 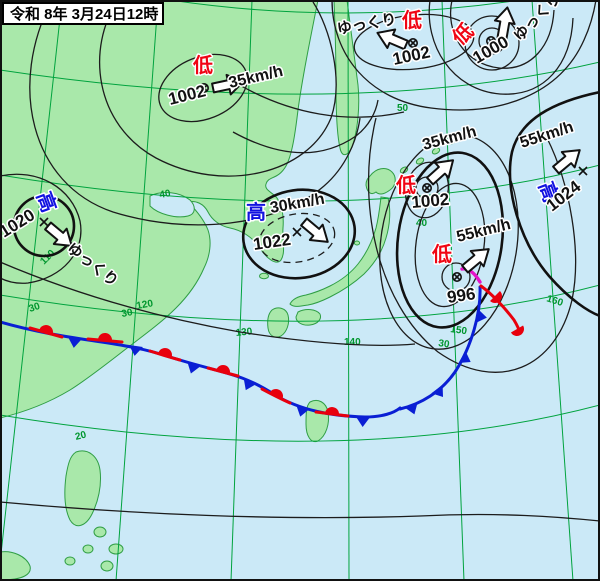 What do you see at coordinates (380, 181) in the screenshot?
I see `hokkaido-island` at bounding box center [380, 181].